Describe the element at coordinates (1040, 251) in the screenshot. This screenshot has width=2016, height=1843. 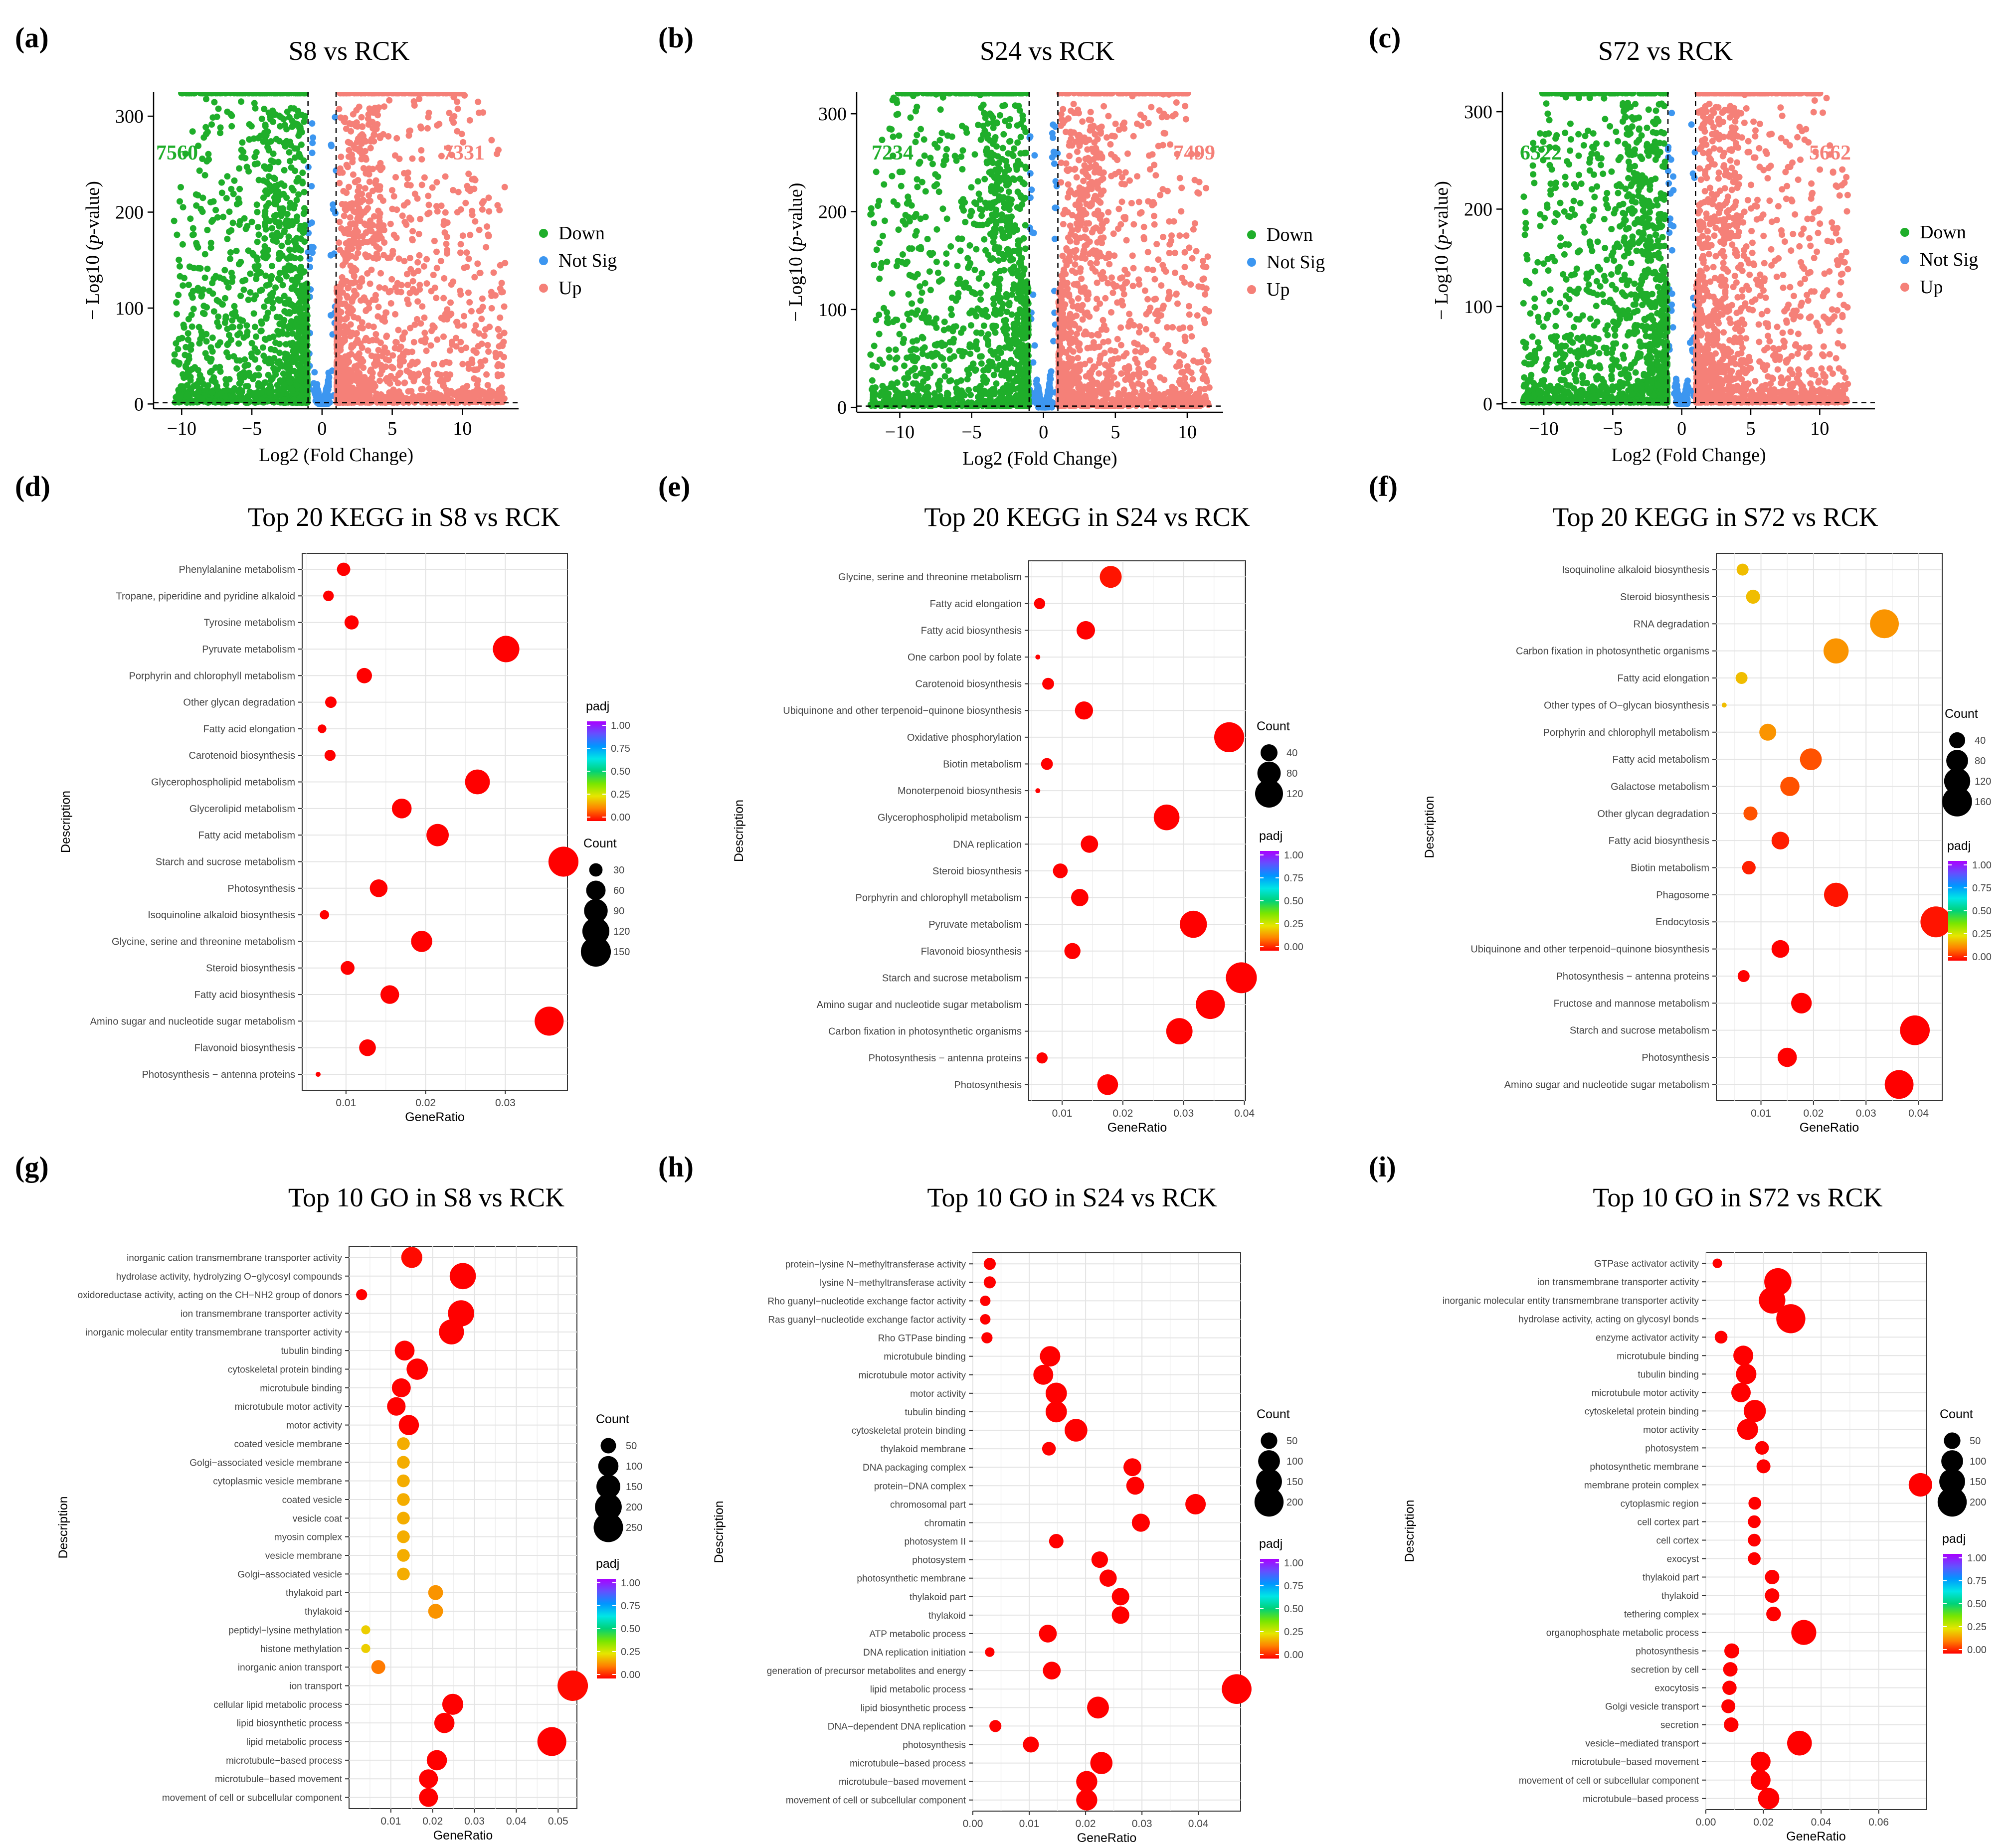
I see `volcano-points` at that location.